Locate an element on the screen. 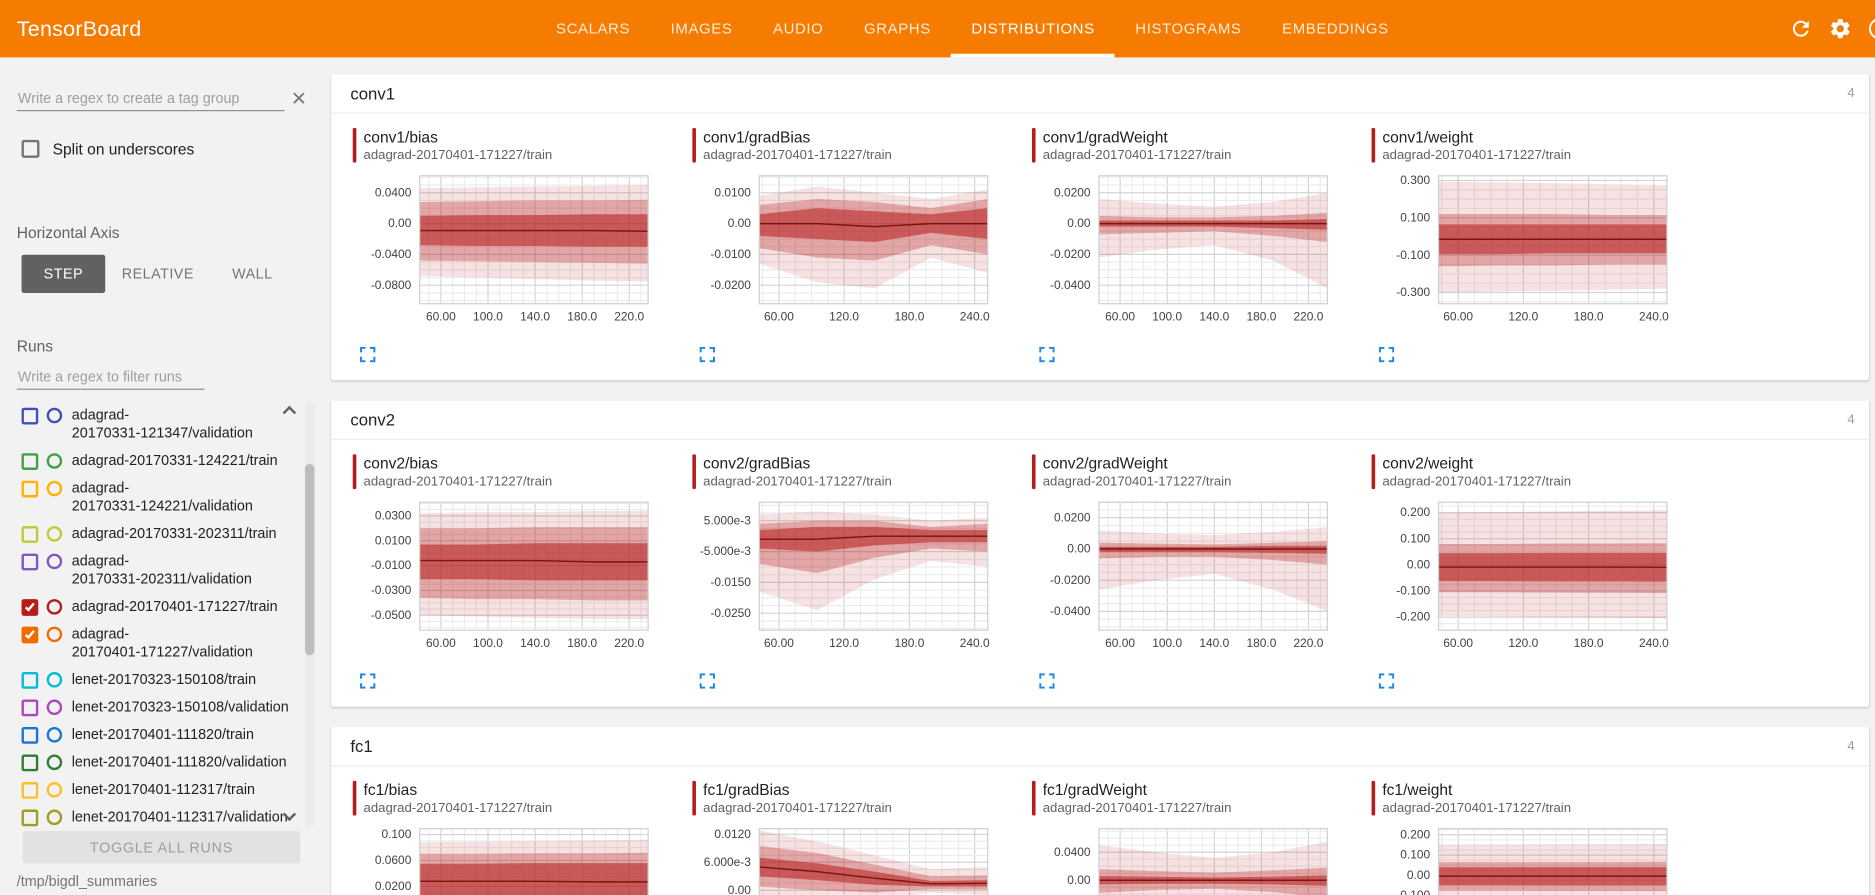  svg-text: 180.0 is located at coordinates (1589, 316).